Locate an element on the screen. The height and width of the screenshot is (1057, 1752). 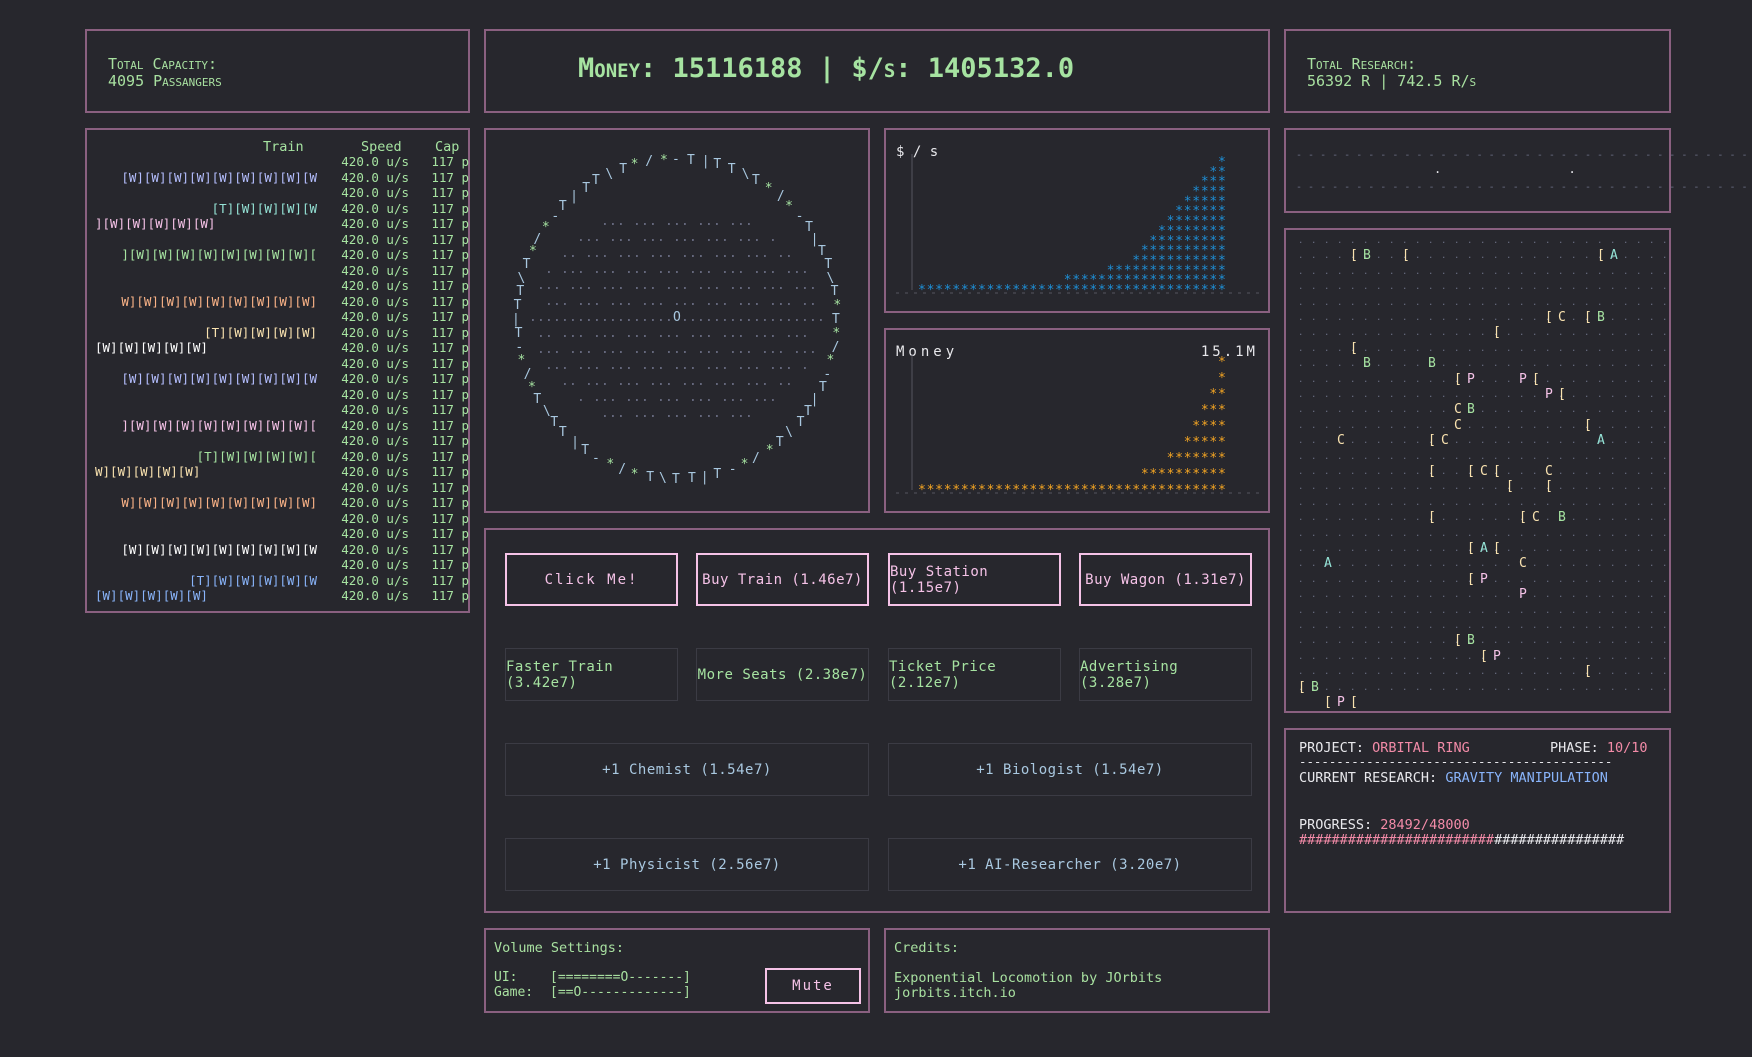
ui-volume-slider: [========O-------] is located at coordinates (620, 977).